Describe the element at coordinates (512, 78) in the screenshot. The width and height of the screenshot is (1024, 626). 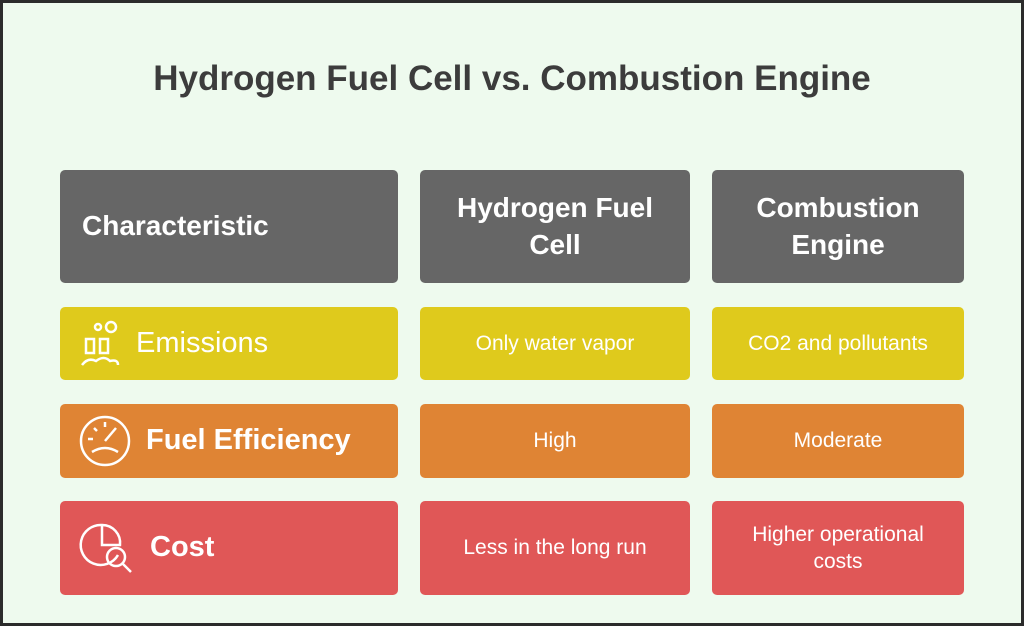
I see `title: Hydrogen Fuel Cell vs. Combustion Engine` at that location.